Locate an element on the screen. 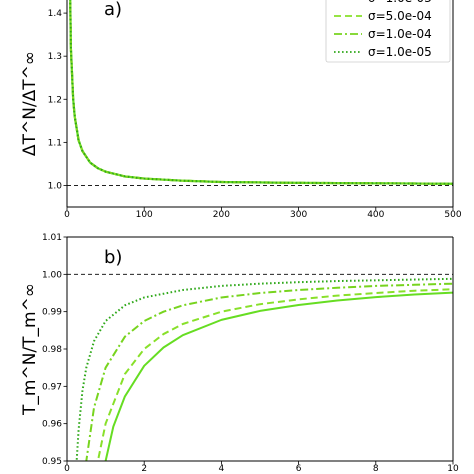  x-tick-label: 500 is located at coordinates (452, 215).